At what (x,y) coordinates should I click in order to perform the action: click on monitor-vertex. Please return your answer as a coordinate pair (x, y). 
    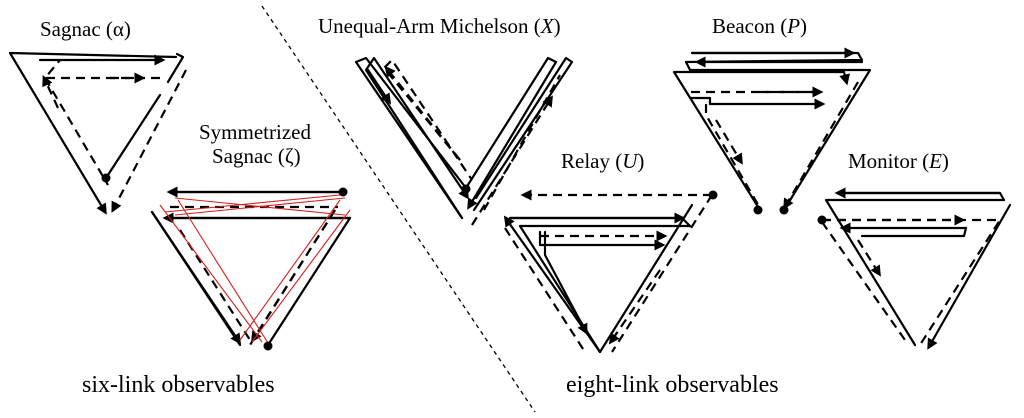
    Looking at the image, I should click on (822, 220).